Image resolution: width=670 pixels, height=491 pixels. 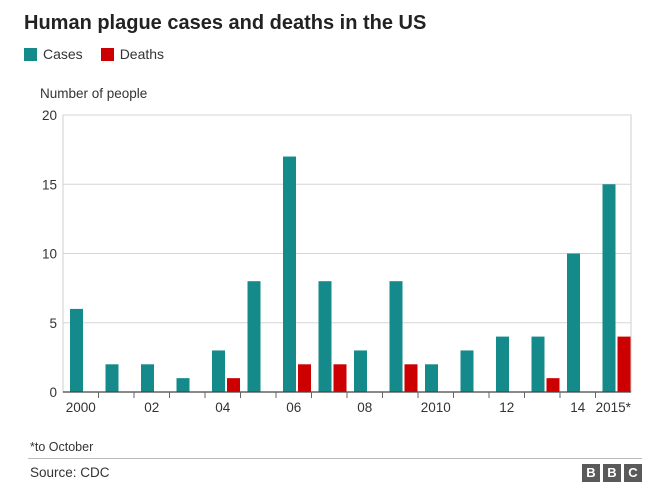 I want to click on legend-swatch-cases, so click(x=30, y=54).